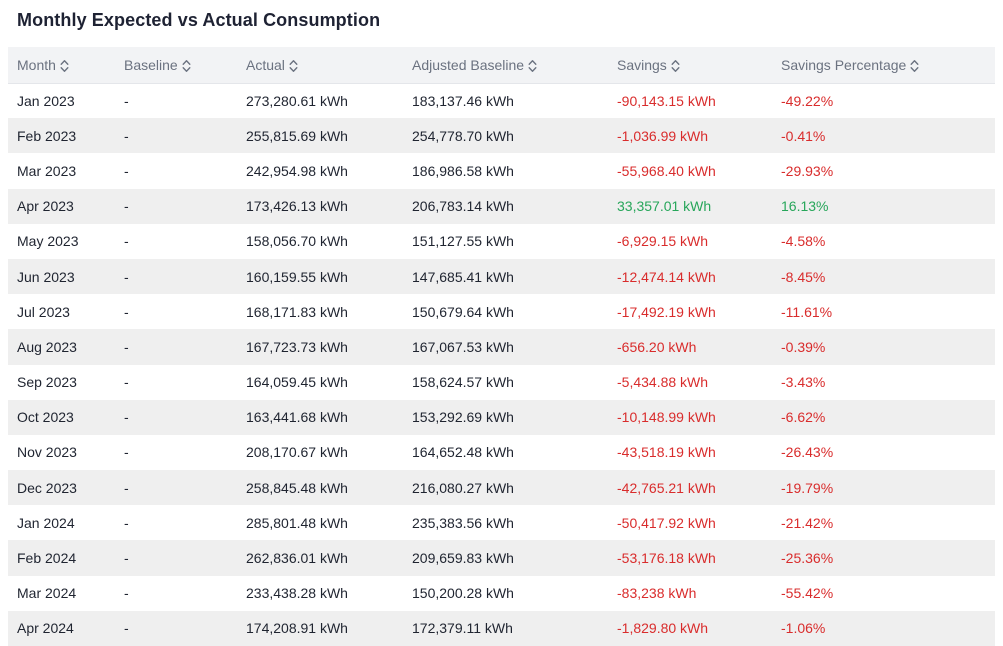  I want to click on cell-month: Aug 2023, so click(47, 346).